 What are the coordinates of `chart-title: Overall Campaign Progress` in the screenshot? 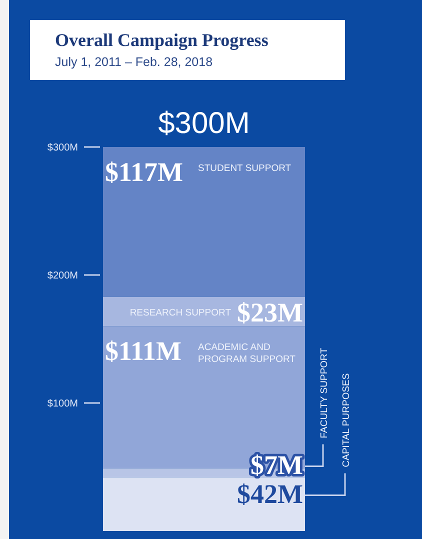 It's located at (161, 40).